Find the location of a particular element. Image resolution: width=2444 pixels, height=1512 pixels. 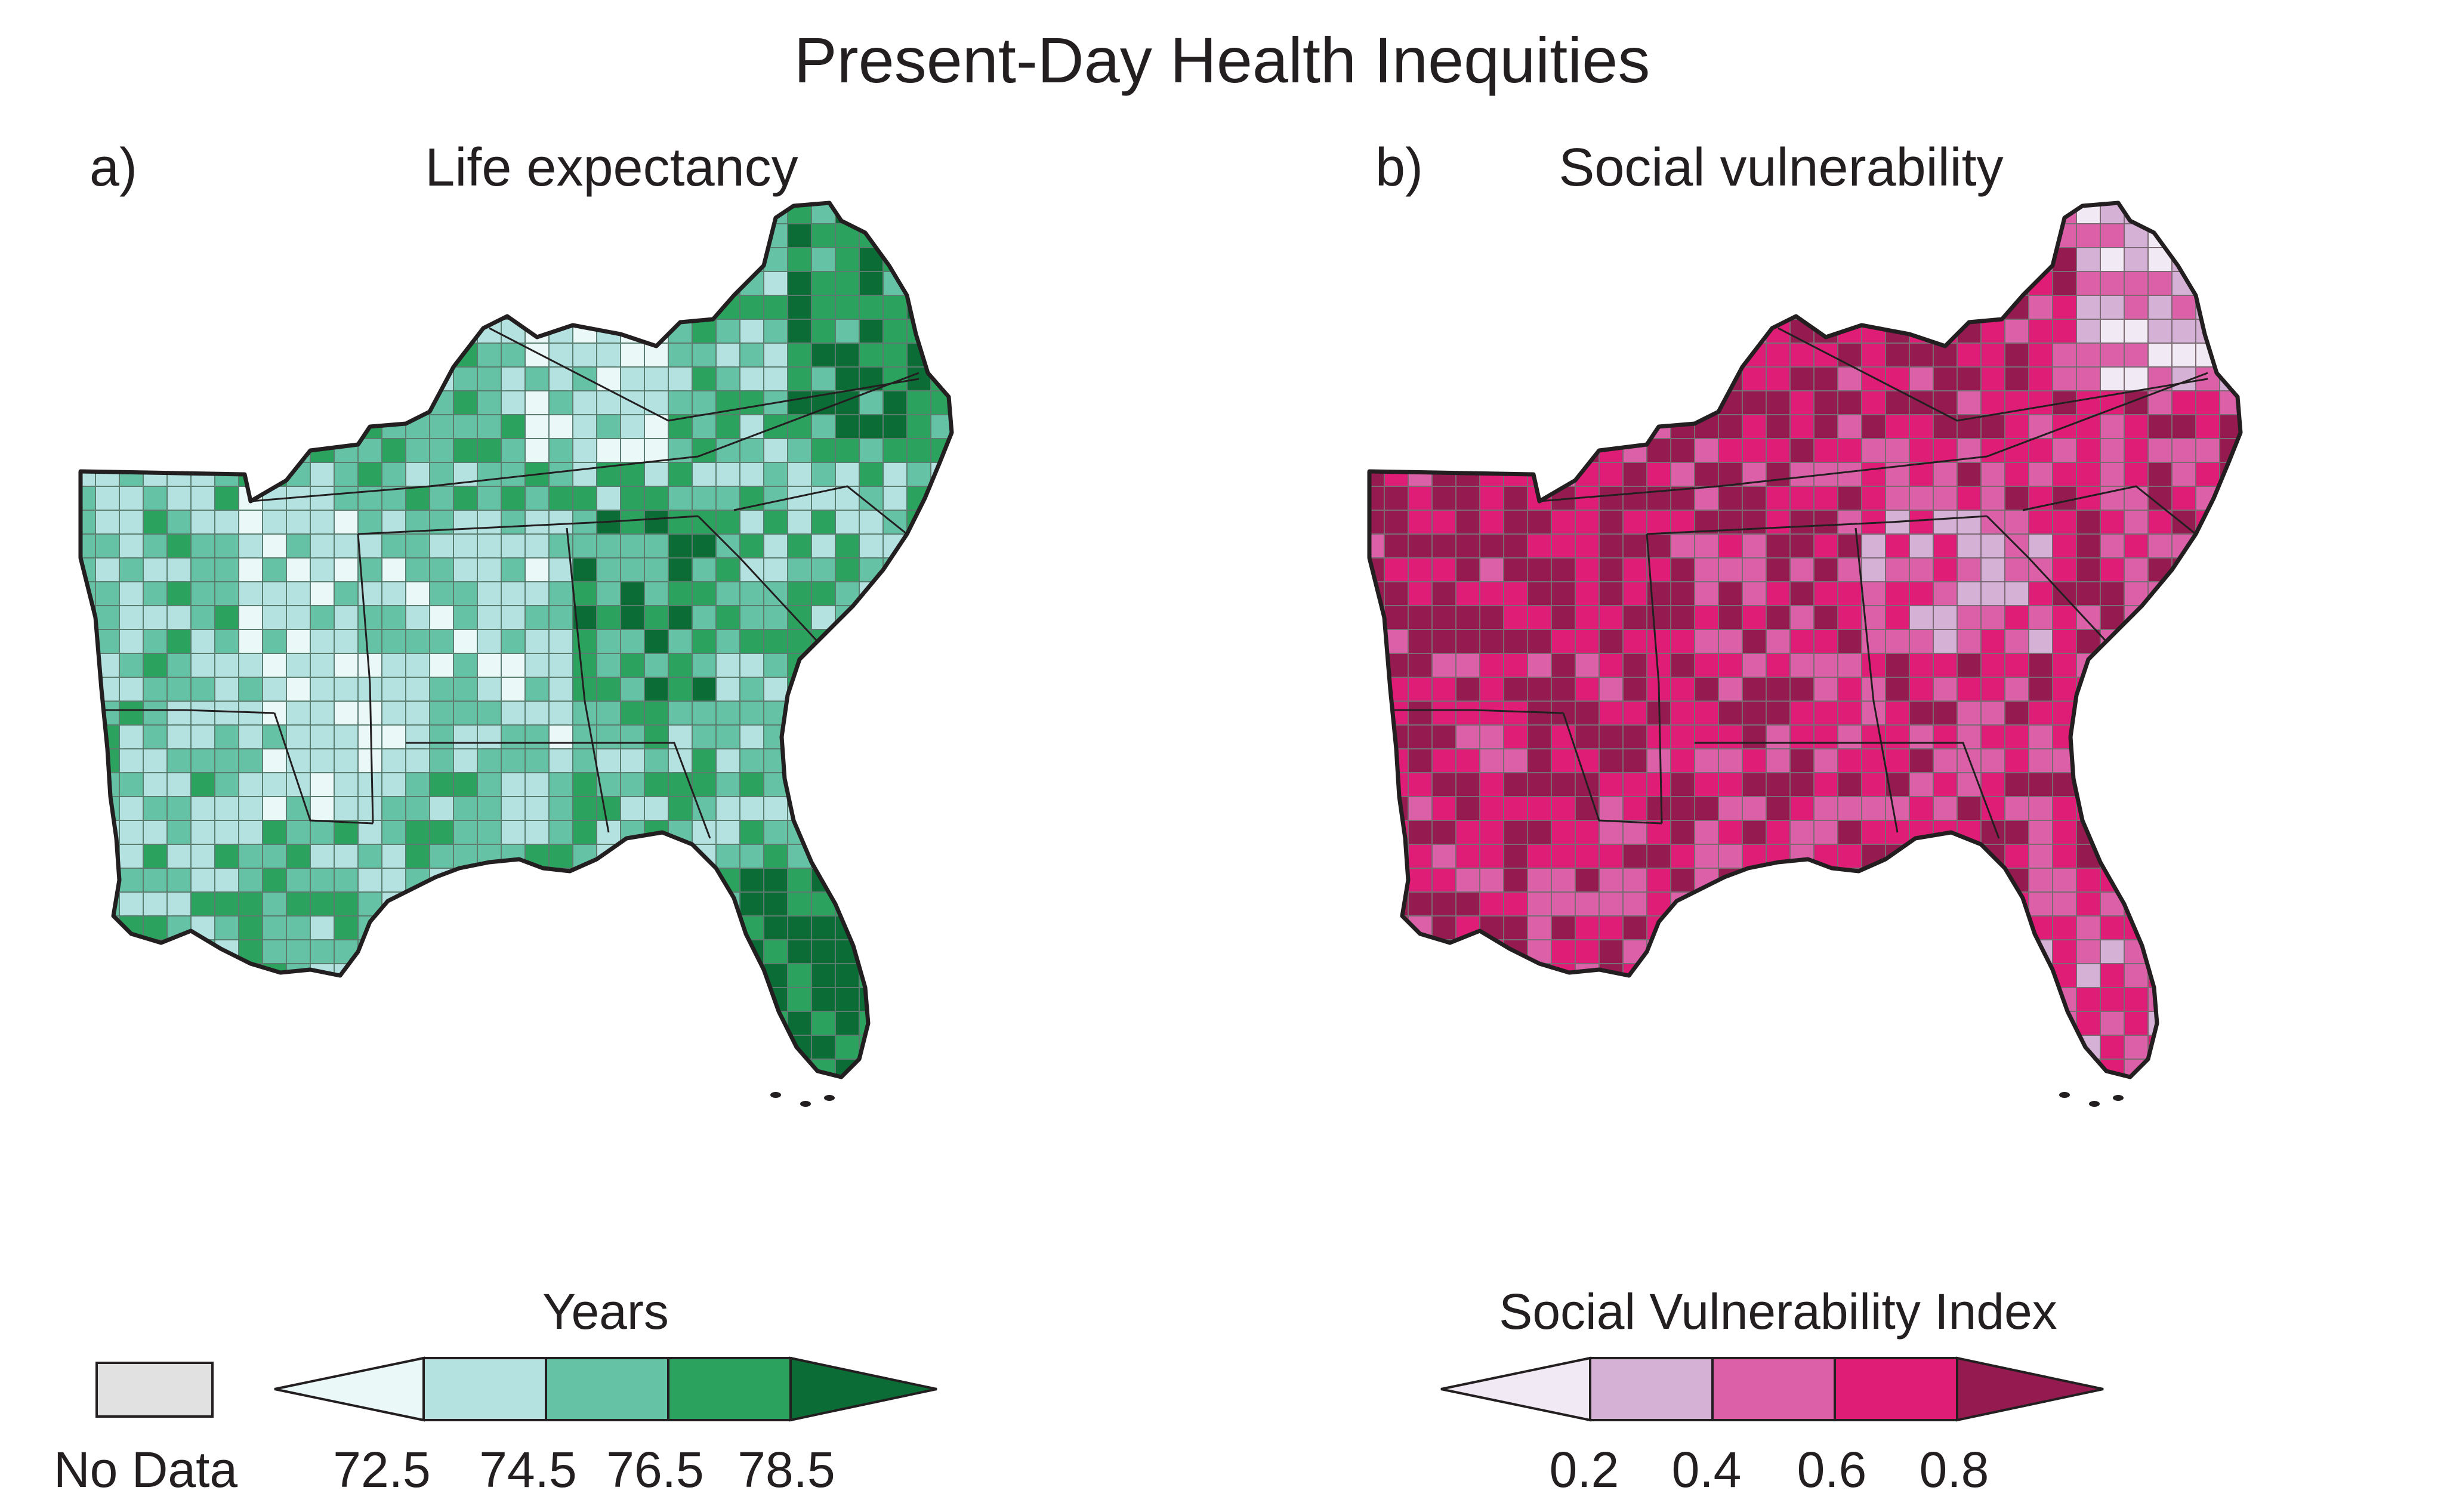

legend-b-colorbar is located at coordinates (1772, 1389).